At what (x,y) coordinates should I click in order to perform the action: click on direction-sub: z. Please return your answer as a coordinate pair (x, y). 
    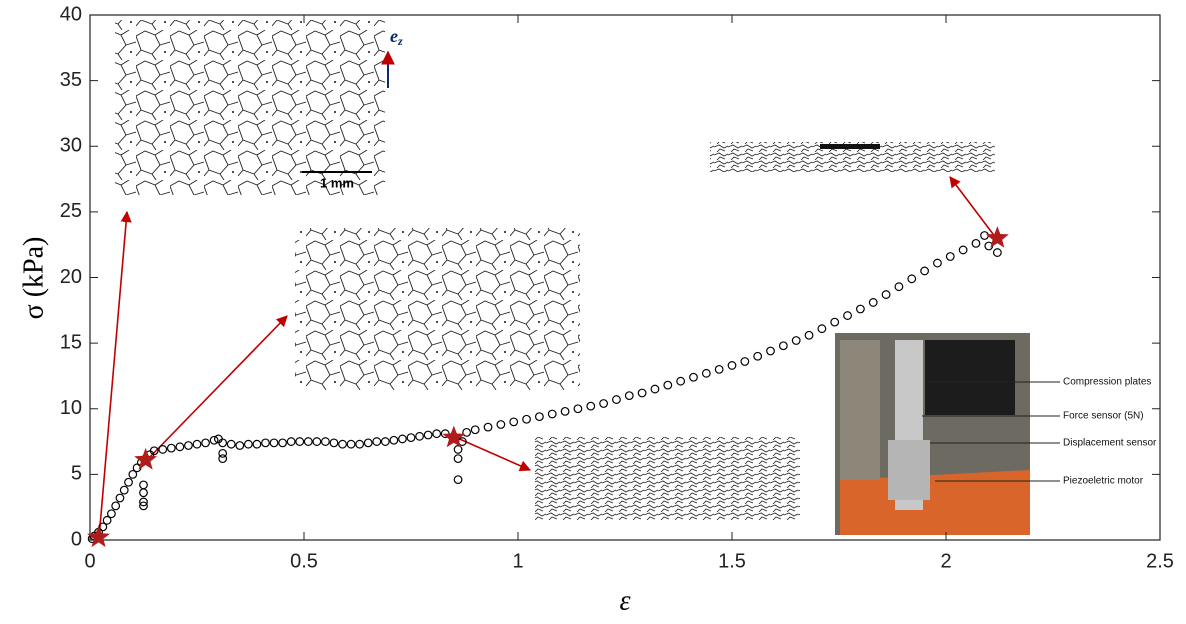
    Looking at the image, I should click on (400, 41).